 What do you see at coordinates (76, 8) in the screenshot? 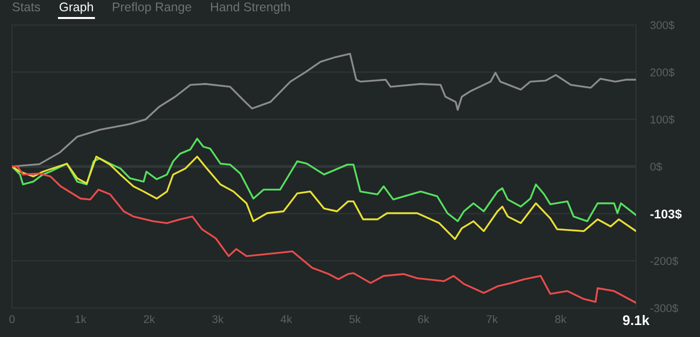
I see `text: Graph` at bounding box center [76, 8].